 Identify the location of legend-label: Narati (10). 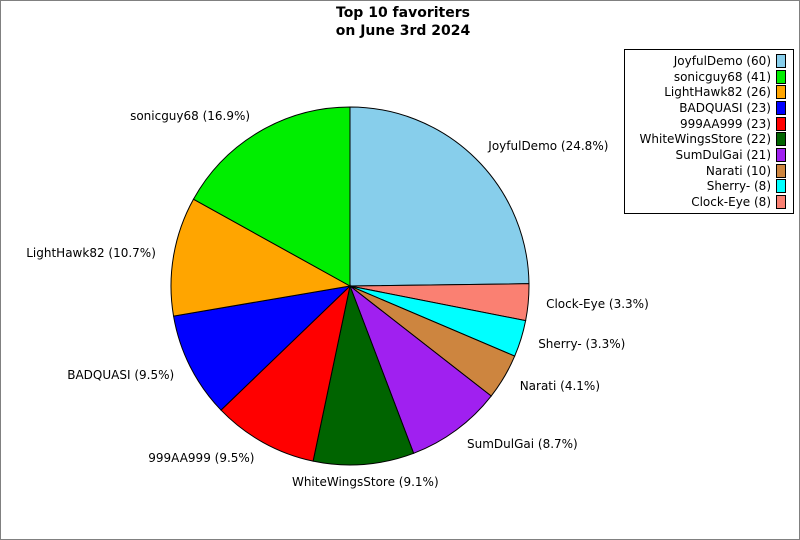
(738, 170).